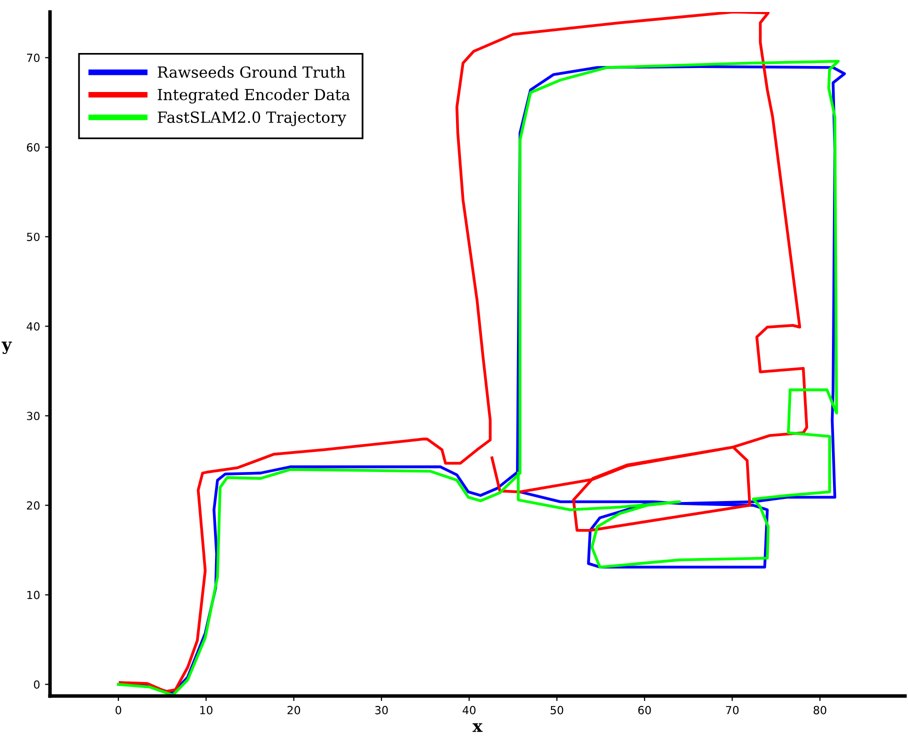 The width and height of the screenshot is (908, 736). What do you see at coordinates (206, 710) in the screenshot?
I see `x-tick-label: 10` at bounding box center [206, 710].